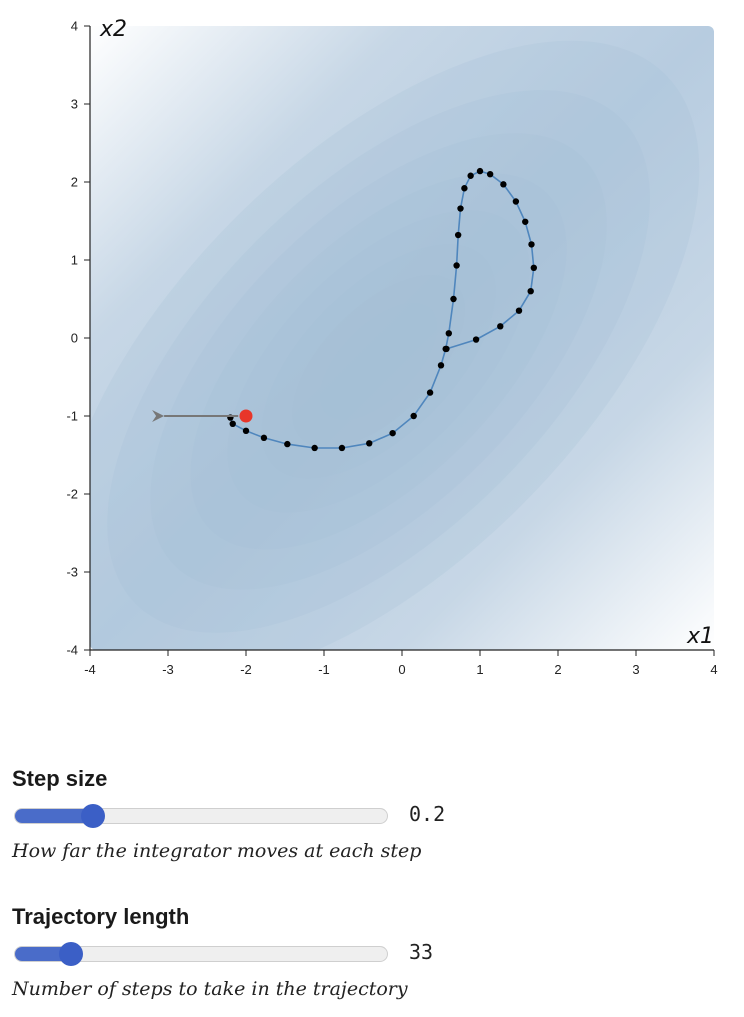  Describe the element at coordinates (70, 954) in the screenshot. I see `trajectory-length-slider-thumb` at that location.